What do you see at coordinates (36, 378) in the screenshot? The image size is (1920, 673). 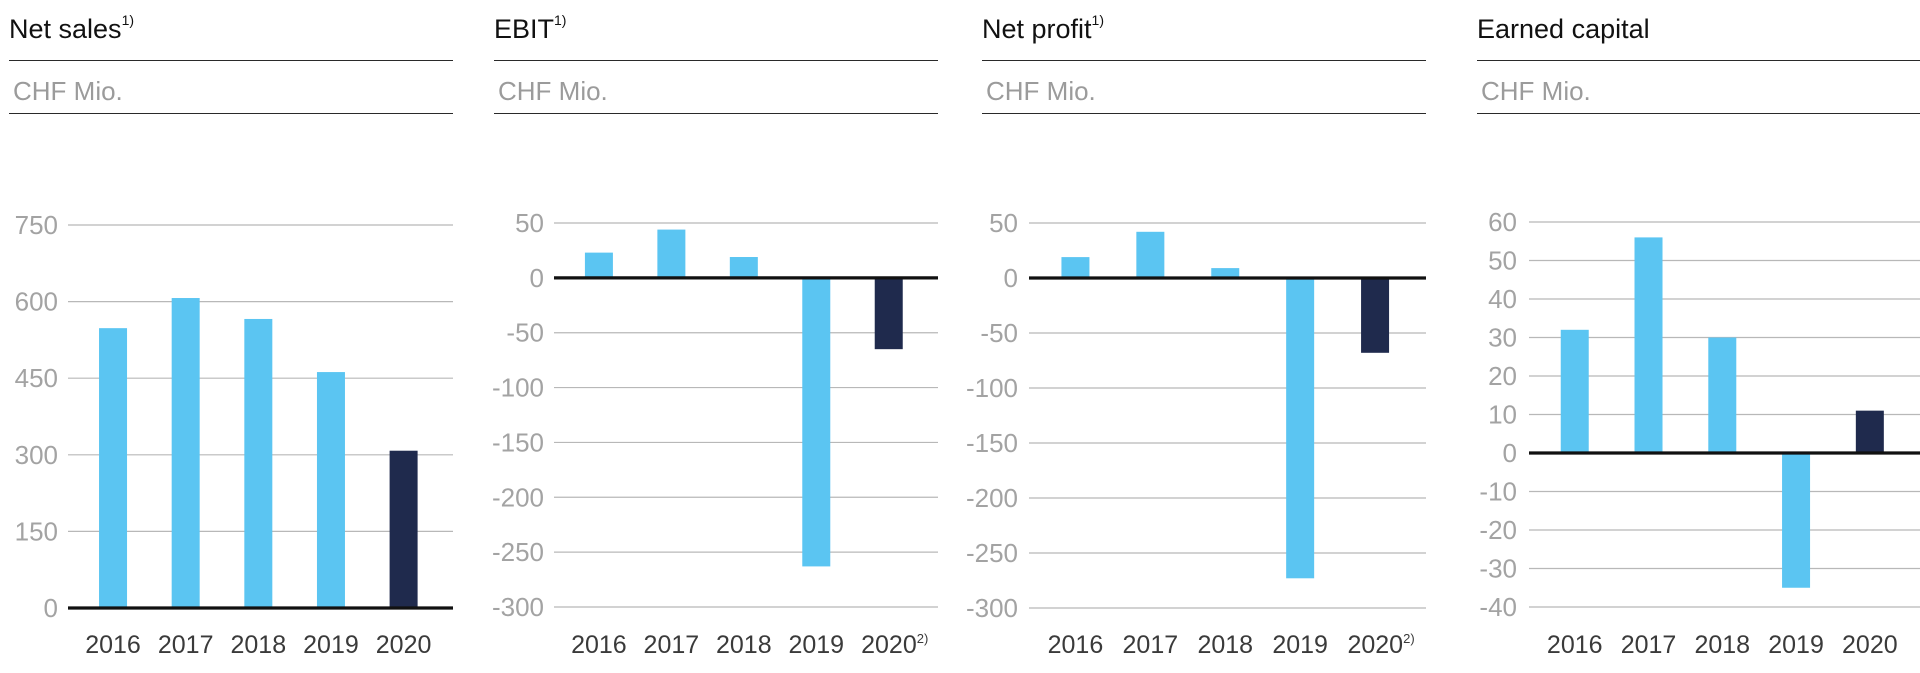 I see `y-tick-label: 450` at bounding box center [36, 378].